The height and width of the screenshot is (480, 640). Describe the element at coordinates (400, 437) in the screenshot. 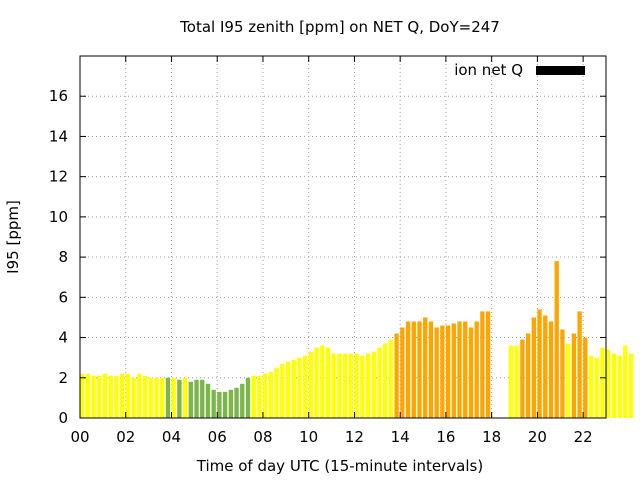

I see `x-tick-label: 14` at that location.